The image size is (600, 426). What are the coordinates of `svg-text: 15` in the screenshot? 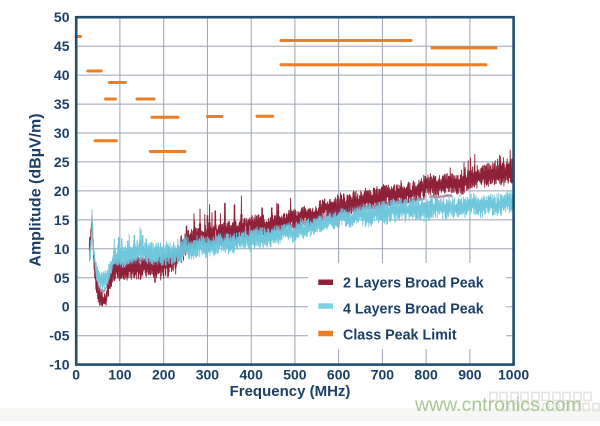 It's located at (62, 220).